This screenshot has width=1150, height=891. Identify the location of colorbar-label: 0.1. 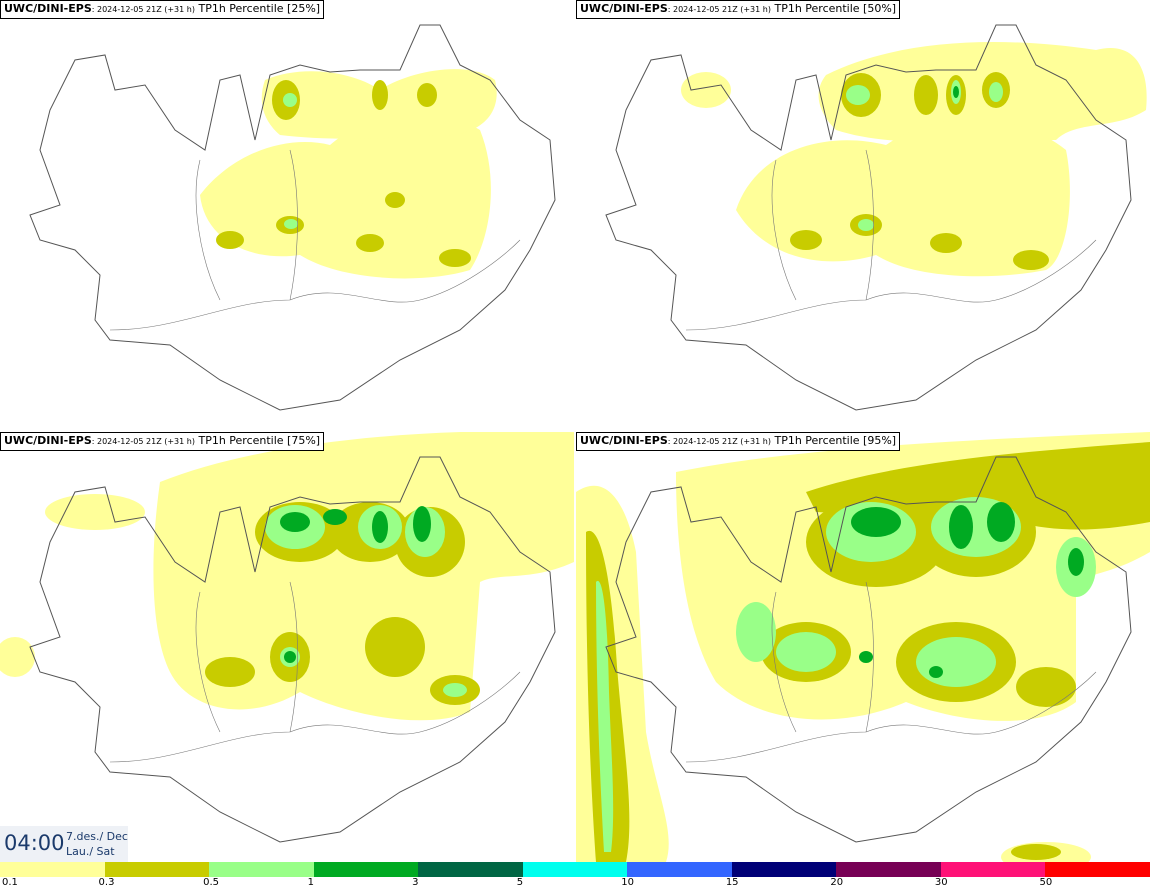
(10, 882).